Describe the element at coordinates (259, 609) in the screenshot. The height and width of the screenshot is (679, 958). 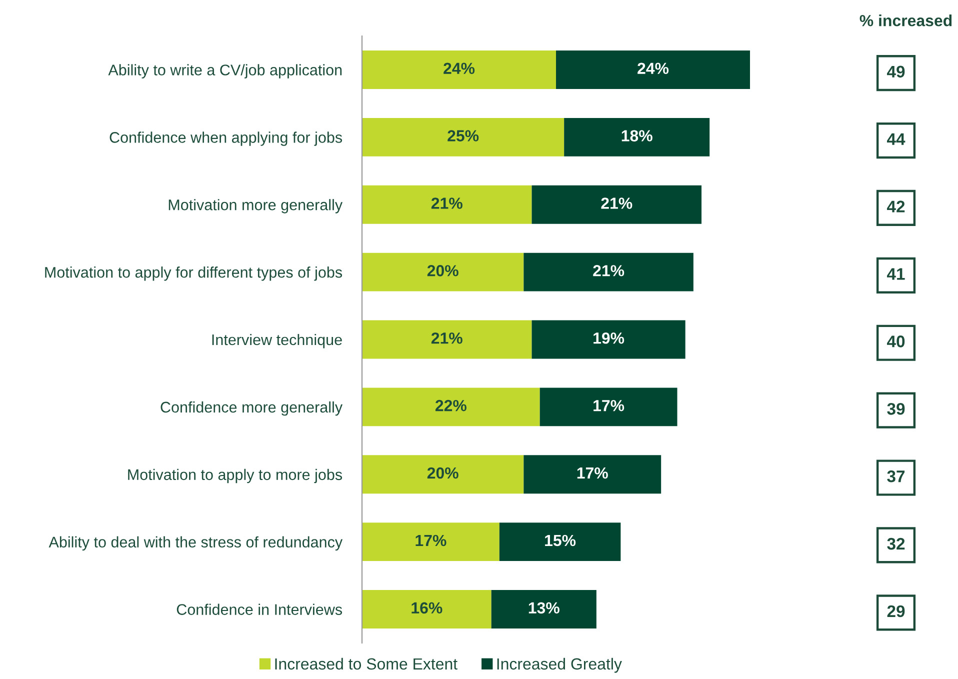
I see `y-tick-label: Confidence in Interviews` at that location.